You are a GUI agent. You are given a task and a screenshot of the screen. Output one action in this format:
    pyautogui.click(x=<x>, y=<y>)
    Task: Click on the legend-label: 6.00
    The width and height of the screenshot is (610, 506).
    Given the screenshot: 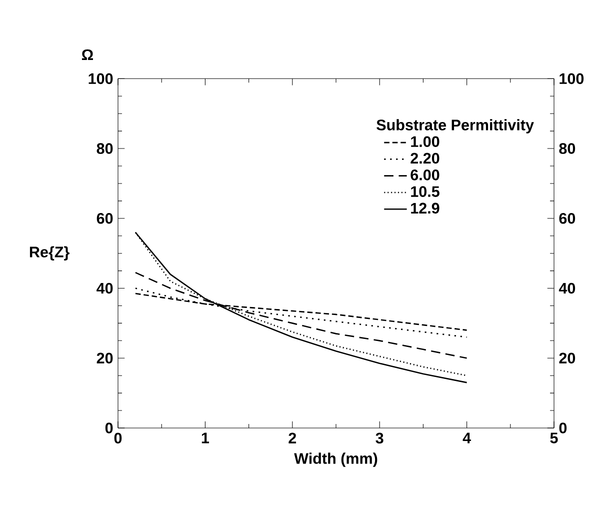 What is the action you would take?
    pyautogui.click(x=425, y=175)
    